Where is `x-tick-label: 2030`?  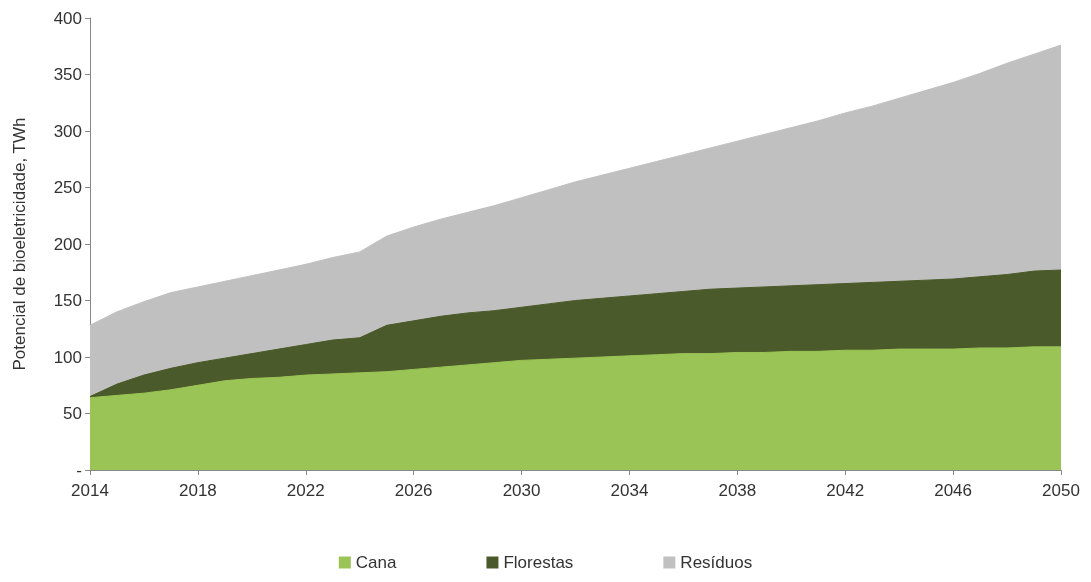 x-tick-label: 2030 is located at coordinates (521, 490).